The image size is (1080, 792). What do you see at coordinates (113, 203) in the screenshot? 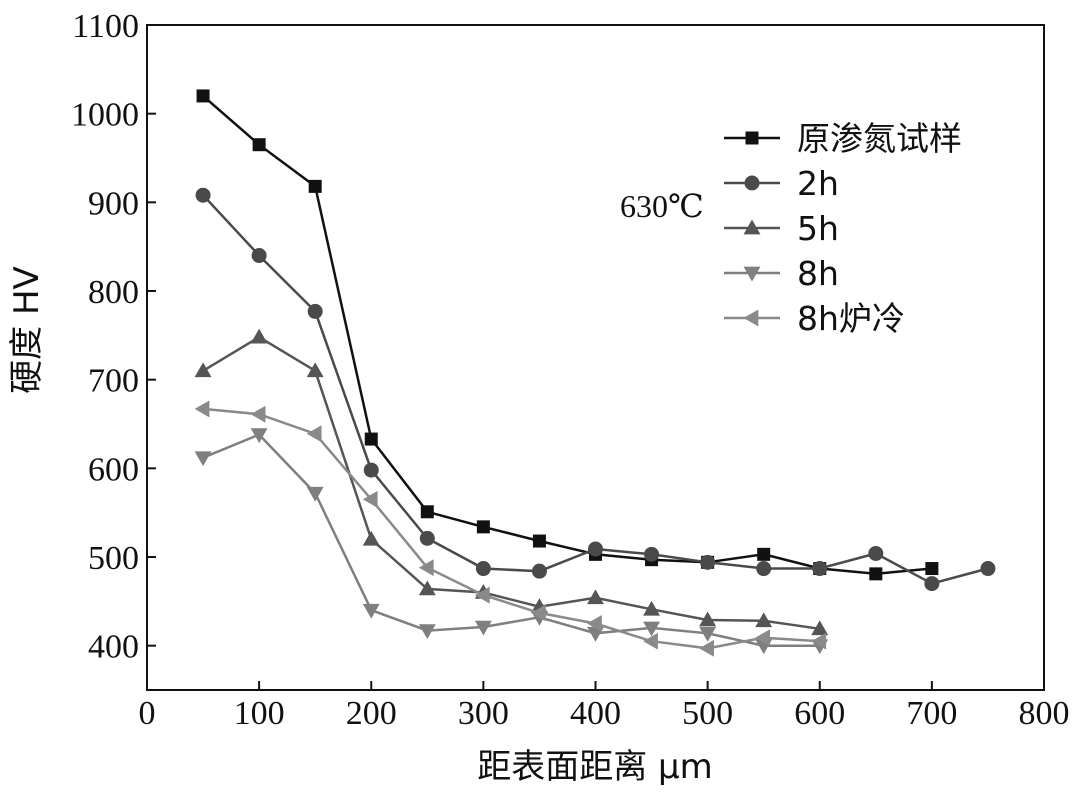
I see `y-tick-label: 900` at bounding box center [113, 203].